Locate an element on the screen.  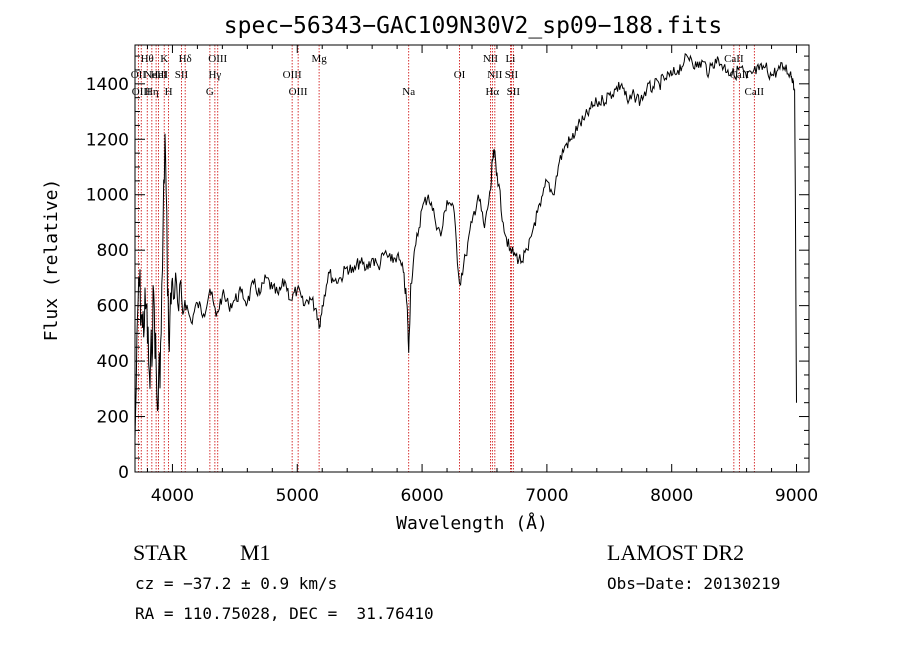
line-marker-label: Hα is located at coordinates (492, 92).